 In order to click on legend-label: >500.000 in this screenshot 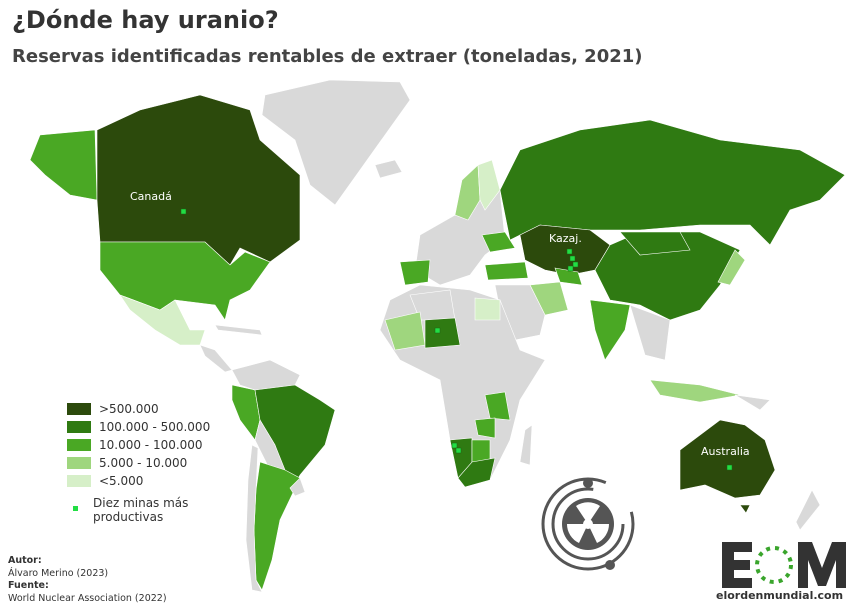, I will do `click(129, 409)`.